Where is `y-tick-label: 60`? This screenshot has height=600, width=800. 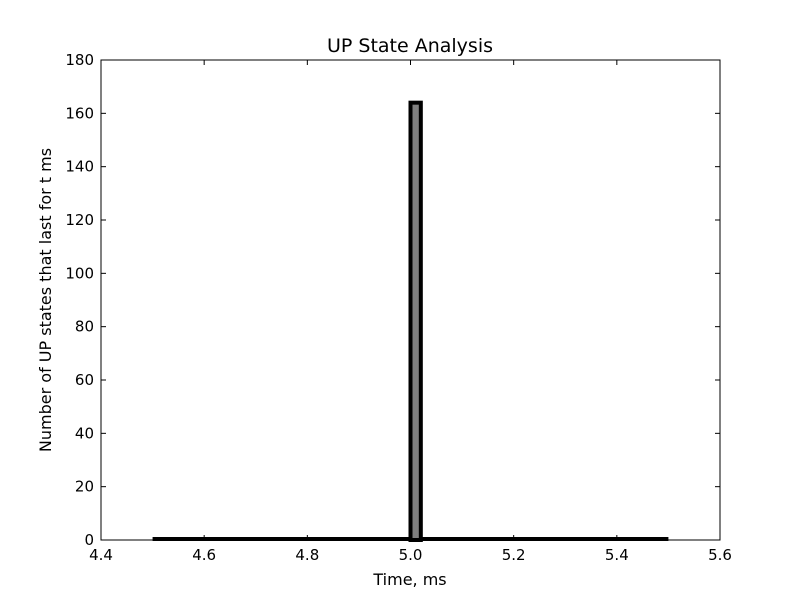
y-tick-label: 60 is located at coordinates (84, 380).